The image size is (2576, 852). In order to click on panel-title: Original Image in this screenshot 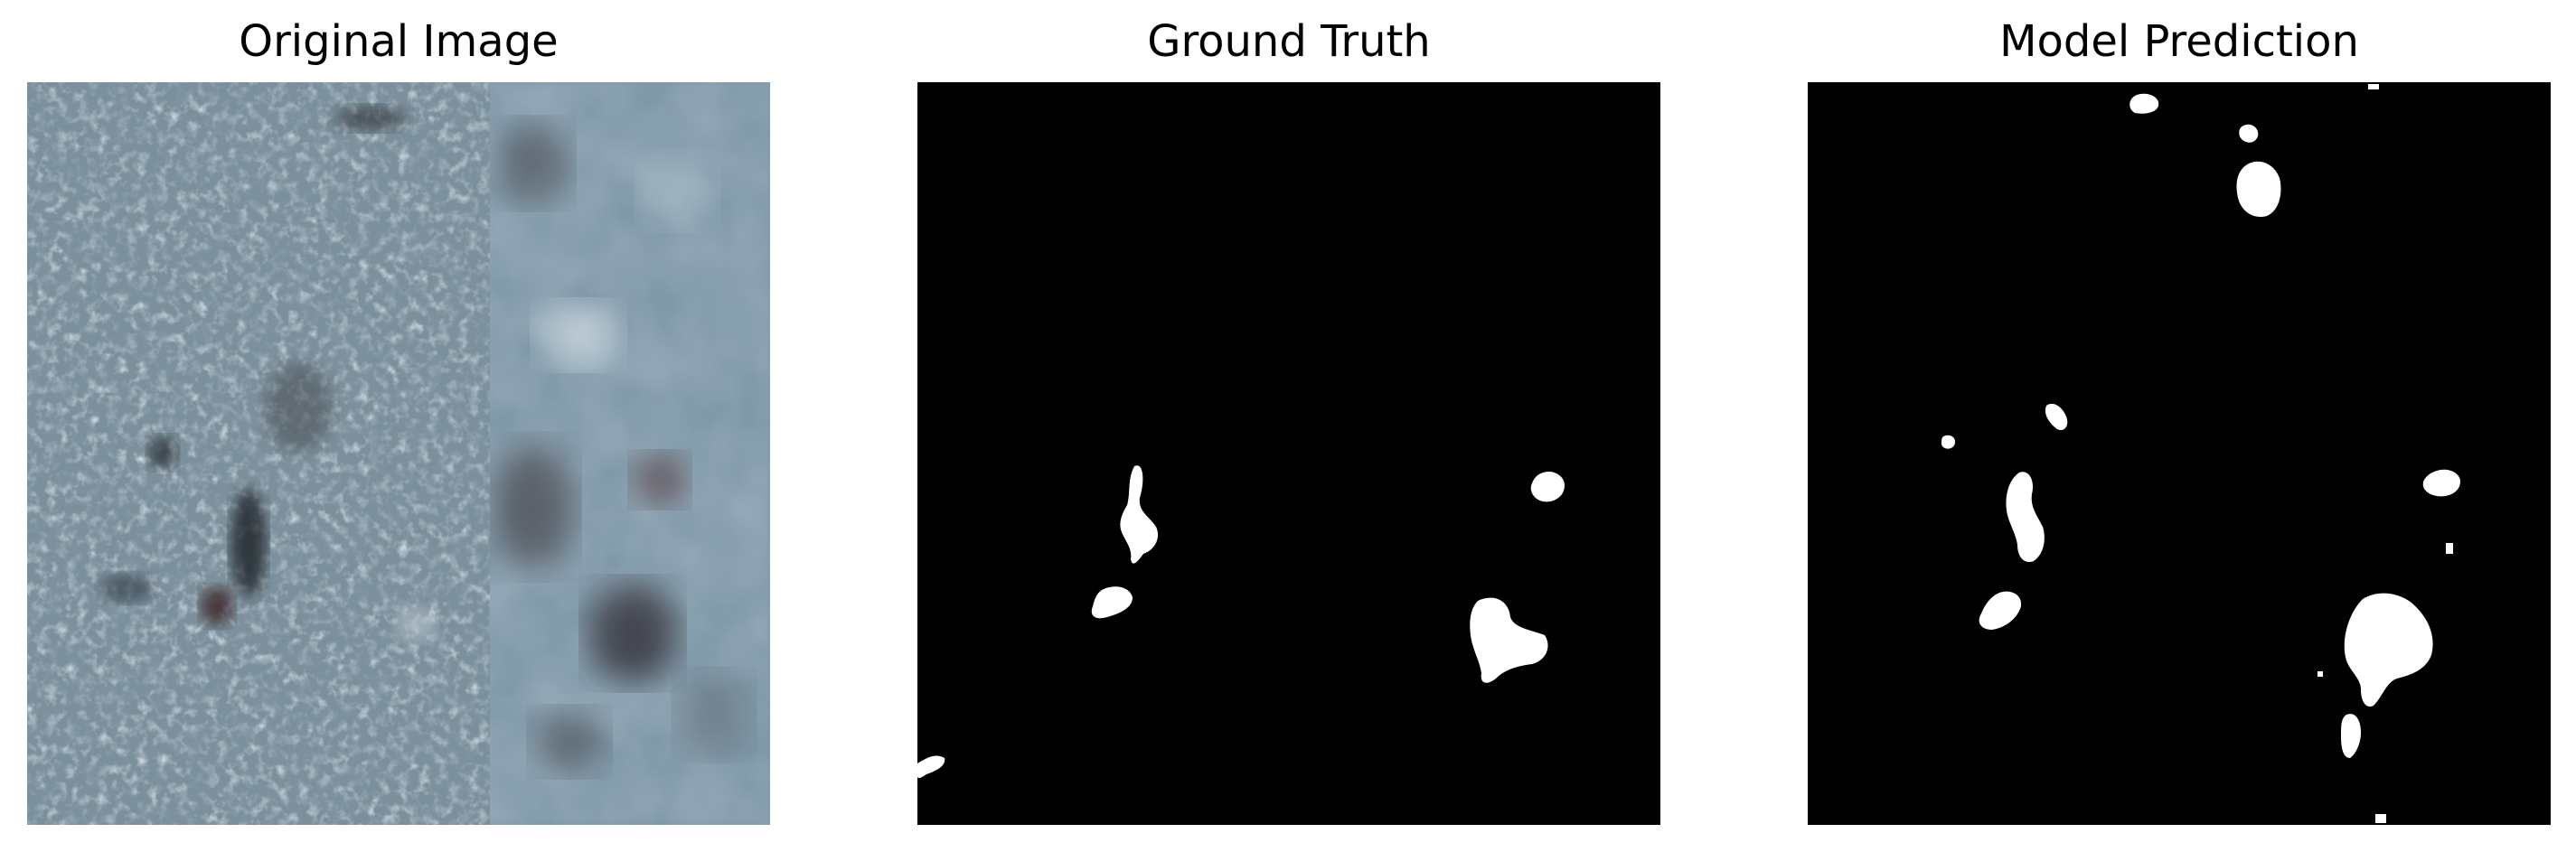, I will do `click(399, 41)`.